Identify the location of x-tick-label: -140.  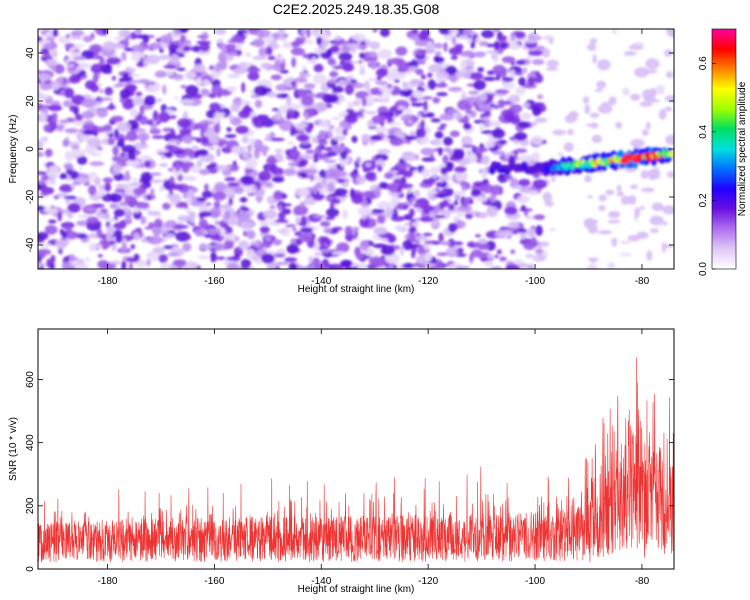
(321, 581).